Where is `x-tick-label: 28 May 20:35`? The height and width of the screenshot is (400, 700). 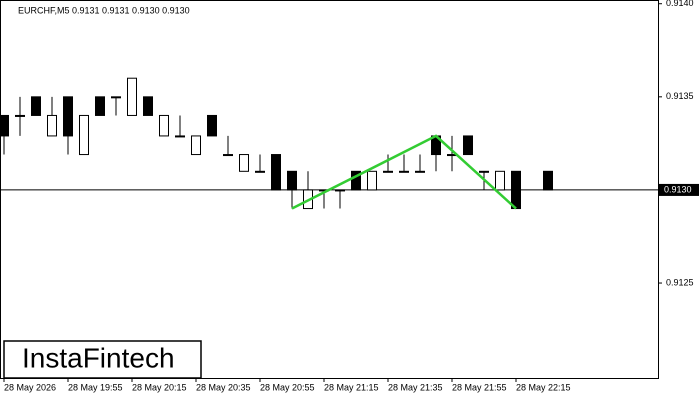
x-tick-label: 28 May 20:35 is located at coordinates (223, 387).